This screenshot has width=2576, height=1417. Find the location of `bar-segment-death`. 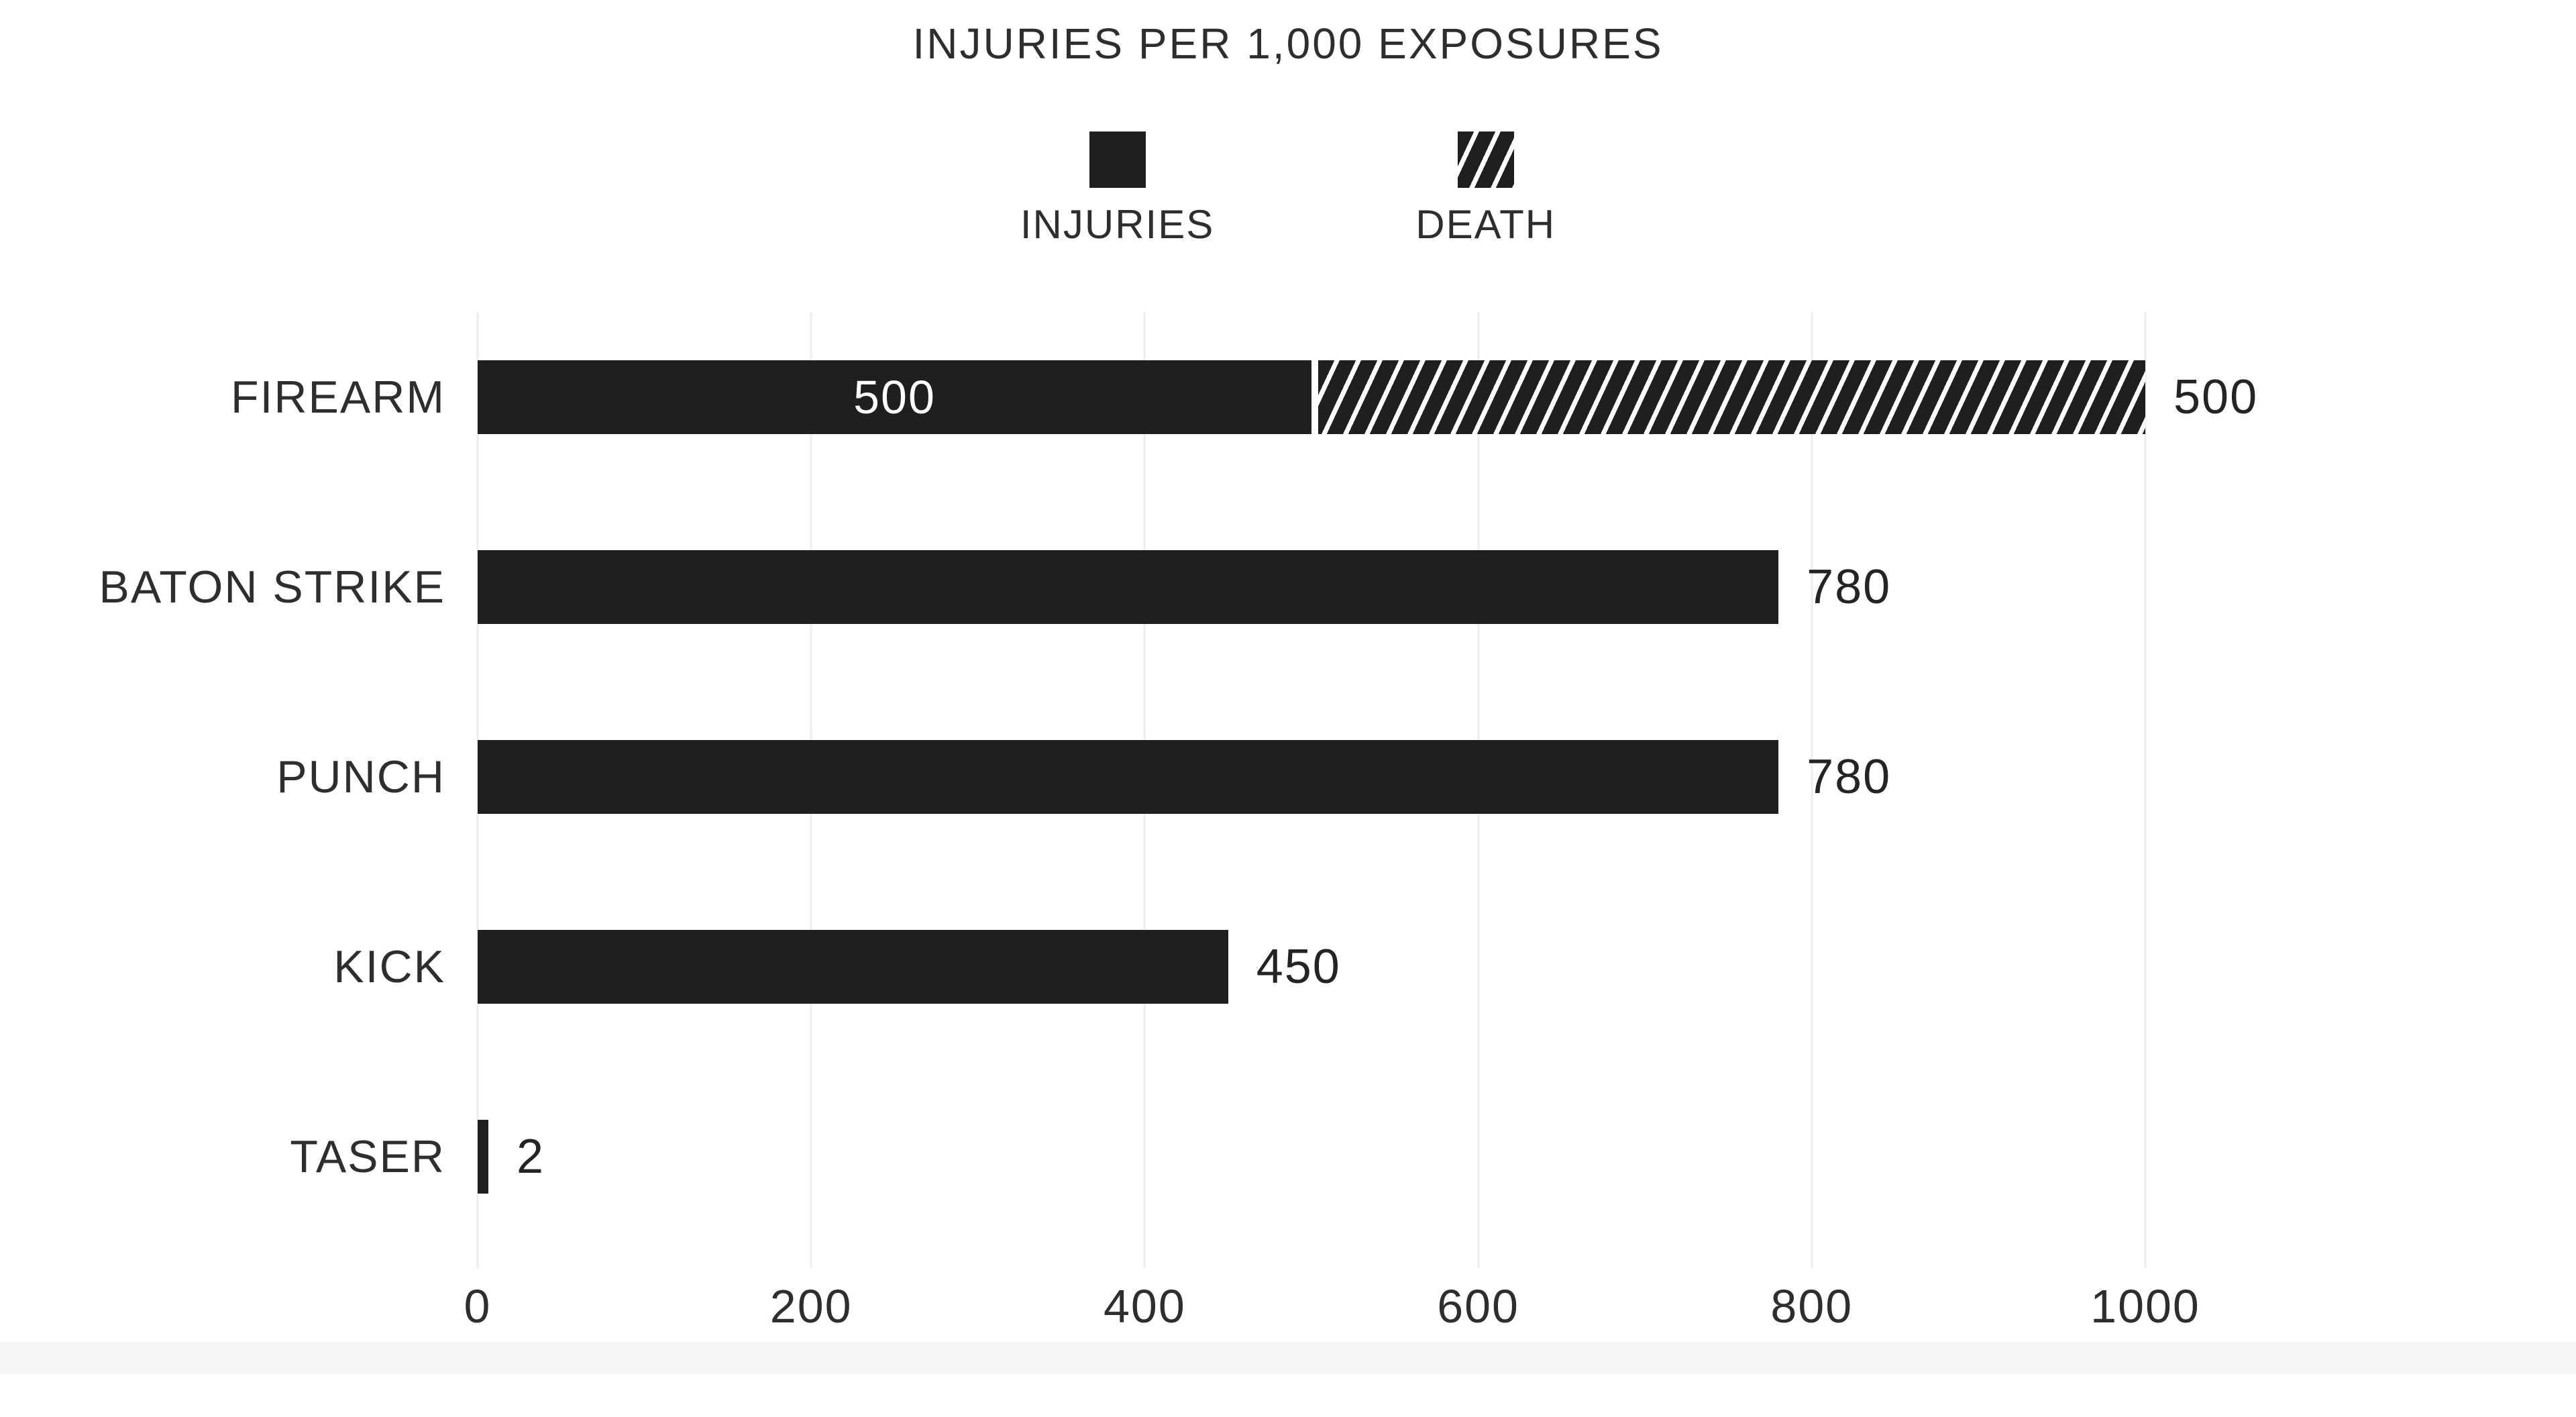

bar-segment-death is located at coordinates (1728, 397).